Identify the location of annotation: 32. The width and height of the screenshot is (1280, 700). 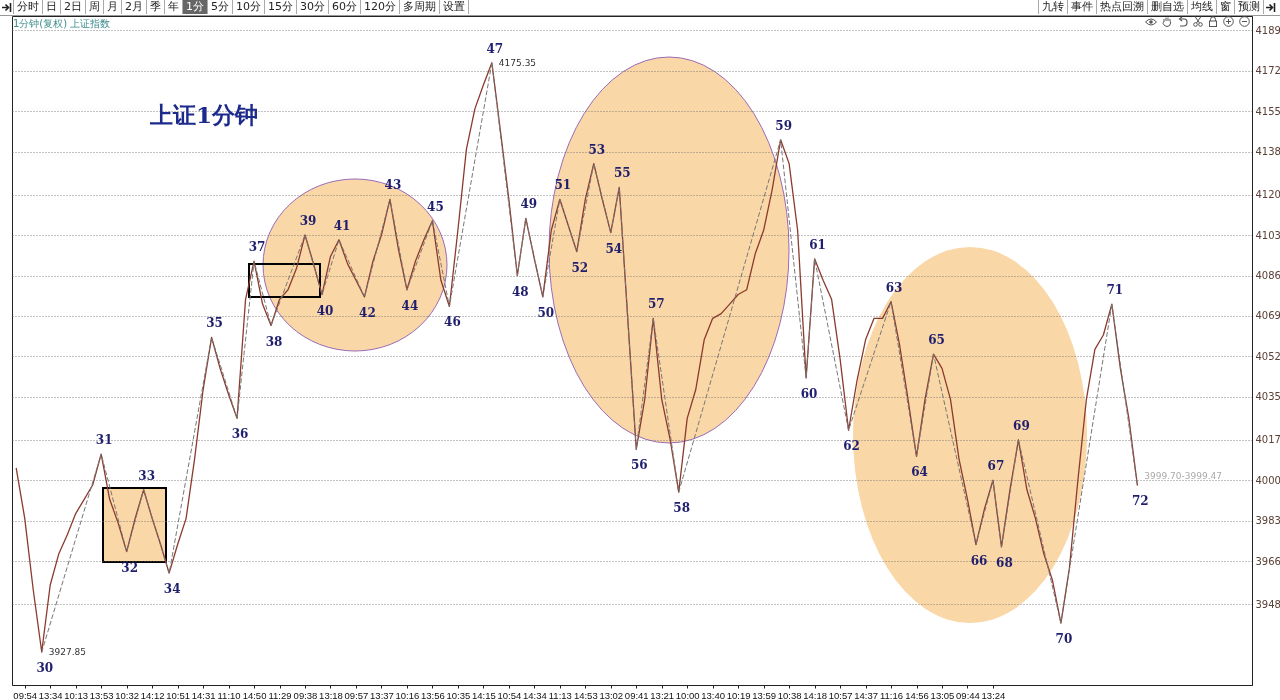
(130, 567).